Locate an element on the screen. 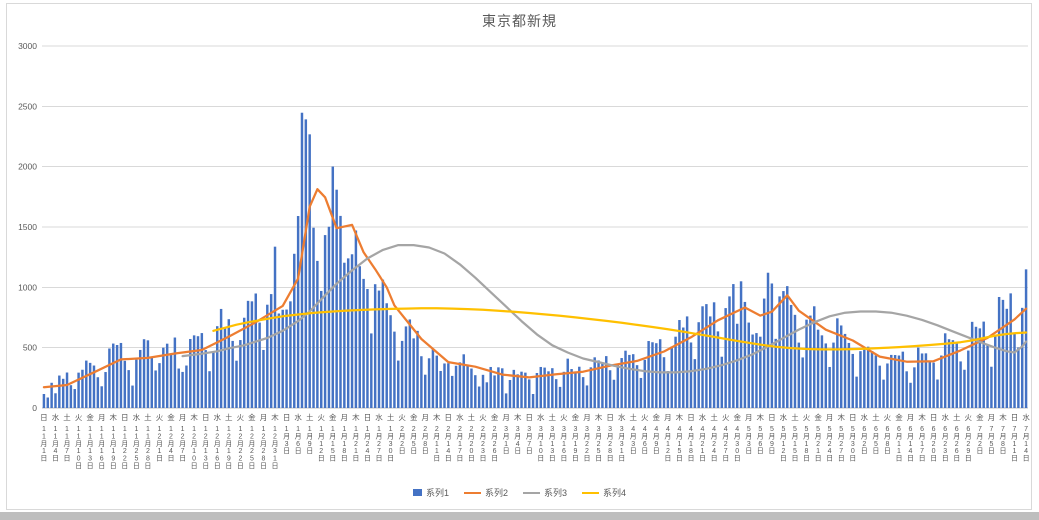  svg-text: 1500 is located at coordinates (27, 227).